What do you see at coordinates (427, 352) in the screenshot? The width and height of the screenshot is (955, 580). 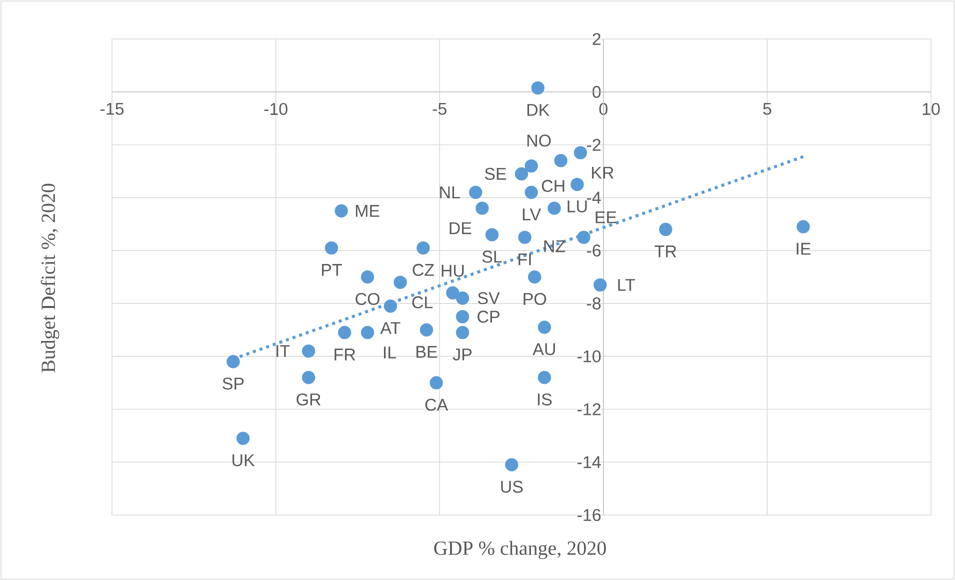 I see `annotation: BE` at bounding box center [427, 352].